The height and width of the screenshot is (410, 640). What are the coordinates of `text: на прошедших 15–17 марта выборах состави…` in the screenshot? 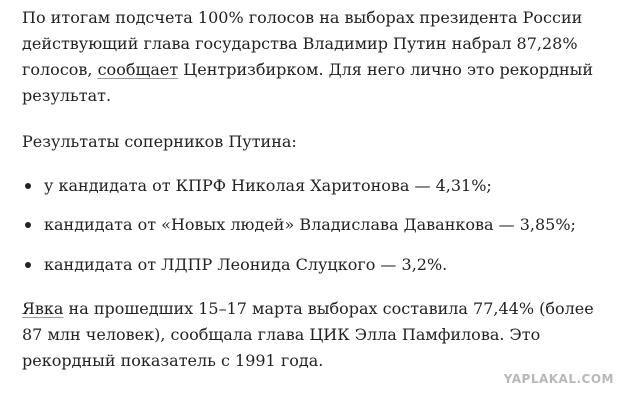 It's located at (328, 308).